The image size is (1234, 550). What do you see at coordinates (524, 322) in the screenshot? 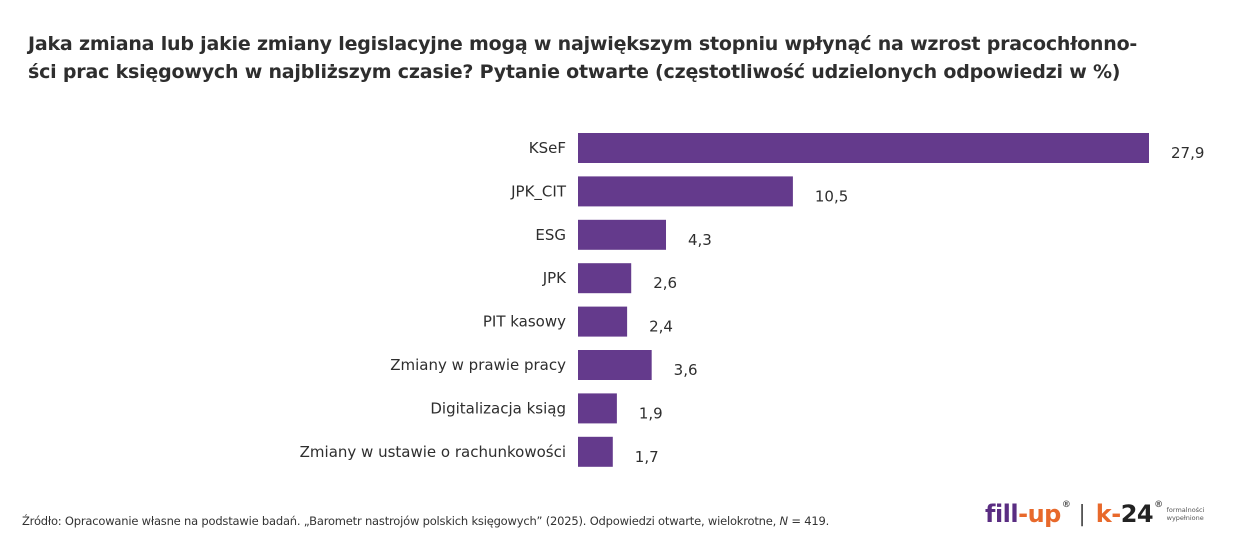
I see `category-label: PIT kasowy` at bounding box center [524, 322].